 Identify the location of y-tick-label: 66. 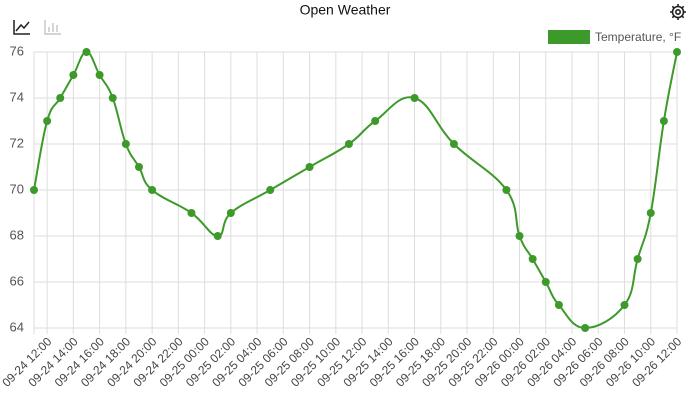
(17, 280).